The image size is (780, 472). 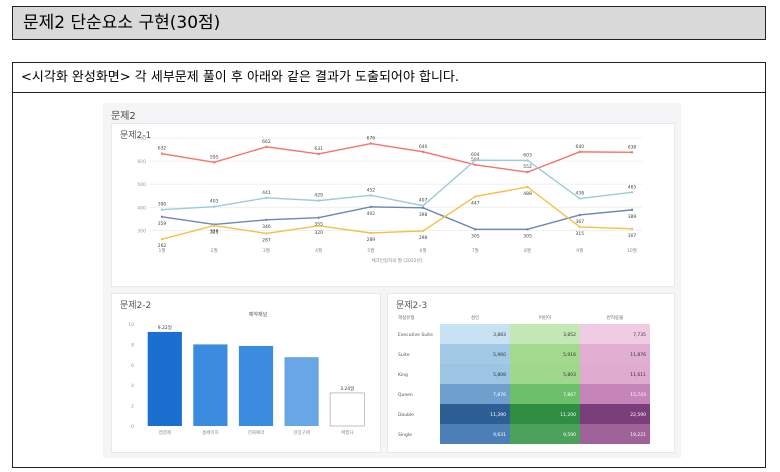 I want to click on data-label: 640, so click(x=423, y=147).